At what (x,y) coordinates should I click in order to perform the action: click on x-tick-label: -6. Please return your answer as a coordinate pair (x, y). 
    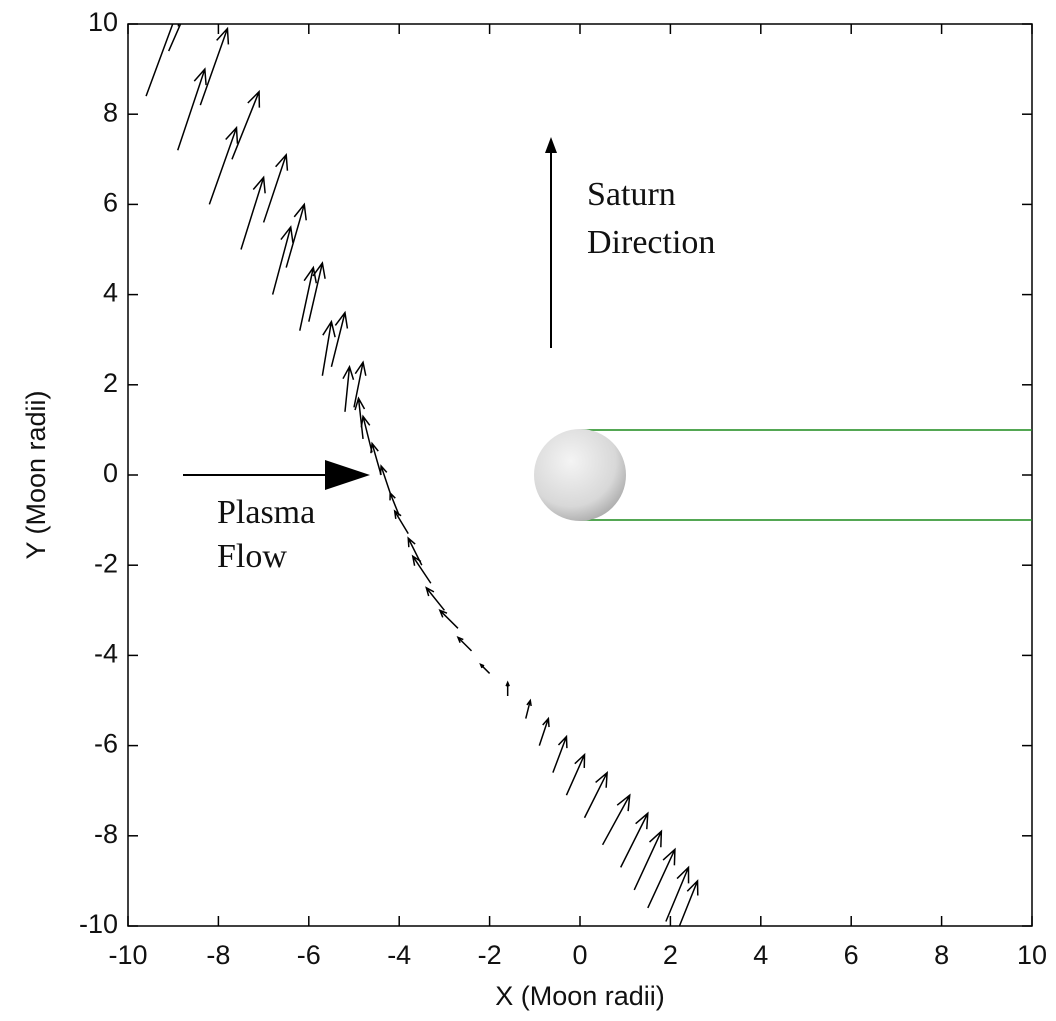
    Looking at the image, I should click on (309, 955).